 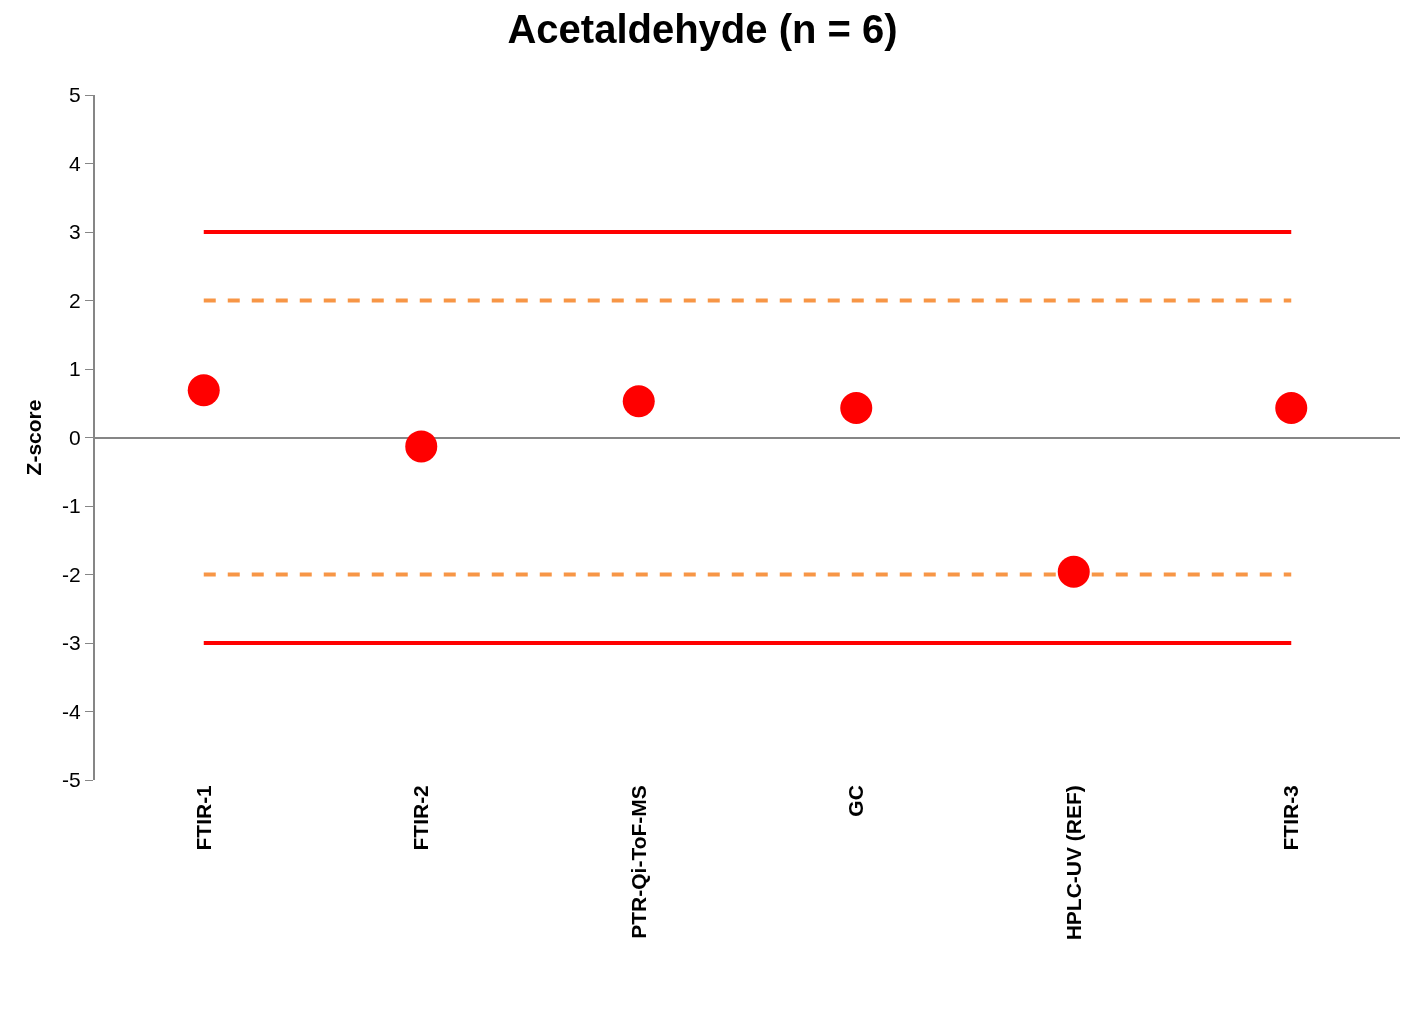 What do you see at coordinates (1073, 863) in the screenshot?
I see `x-tick-label: HPLC-UV (REF)` at bounding box center [1073, 863].